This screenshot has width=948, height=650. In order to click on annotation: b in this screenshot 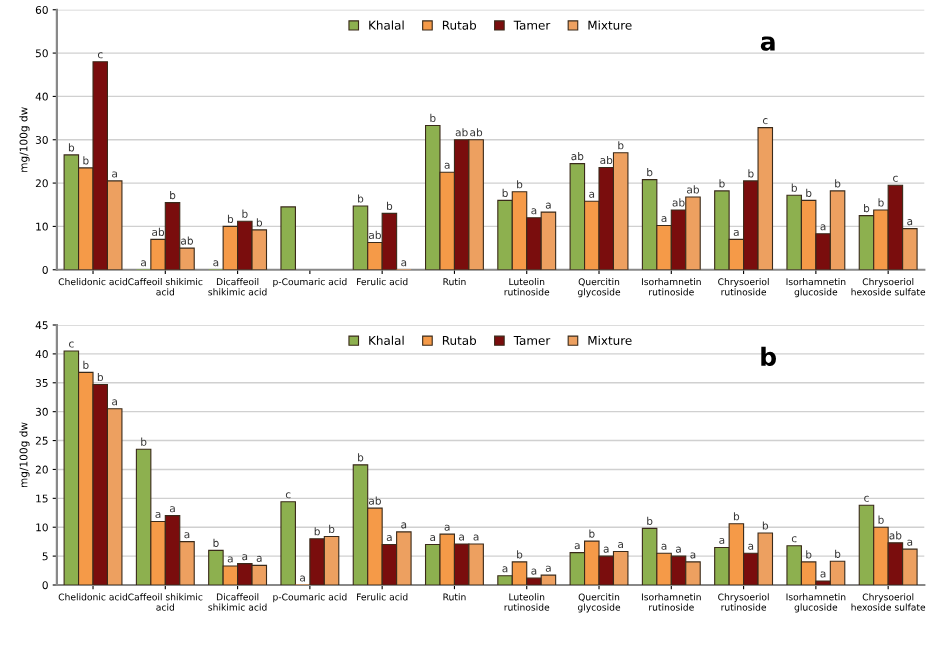, I will do `click(768, 356)`.